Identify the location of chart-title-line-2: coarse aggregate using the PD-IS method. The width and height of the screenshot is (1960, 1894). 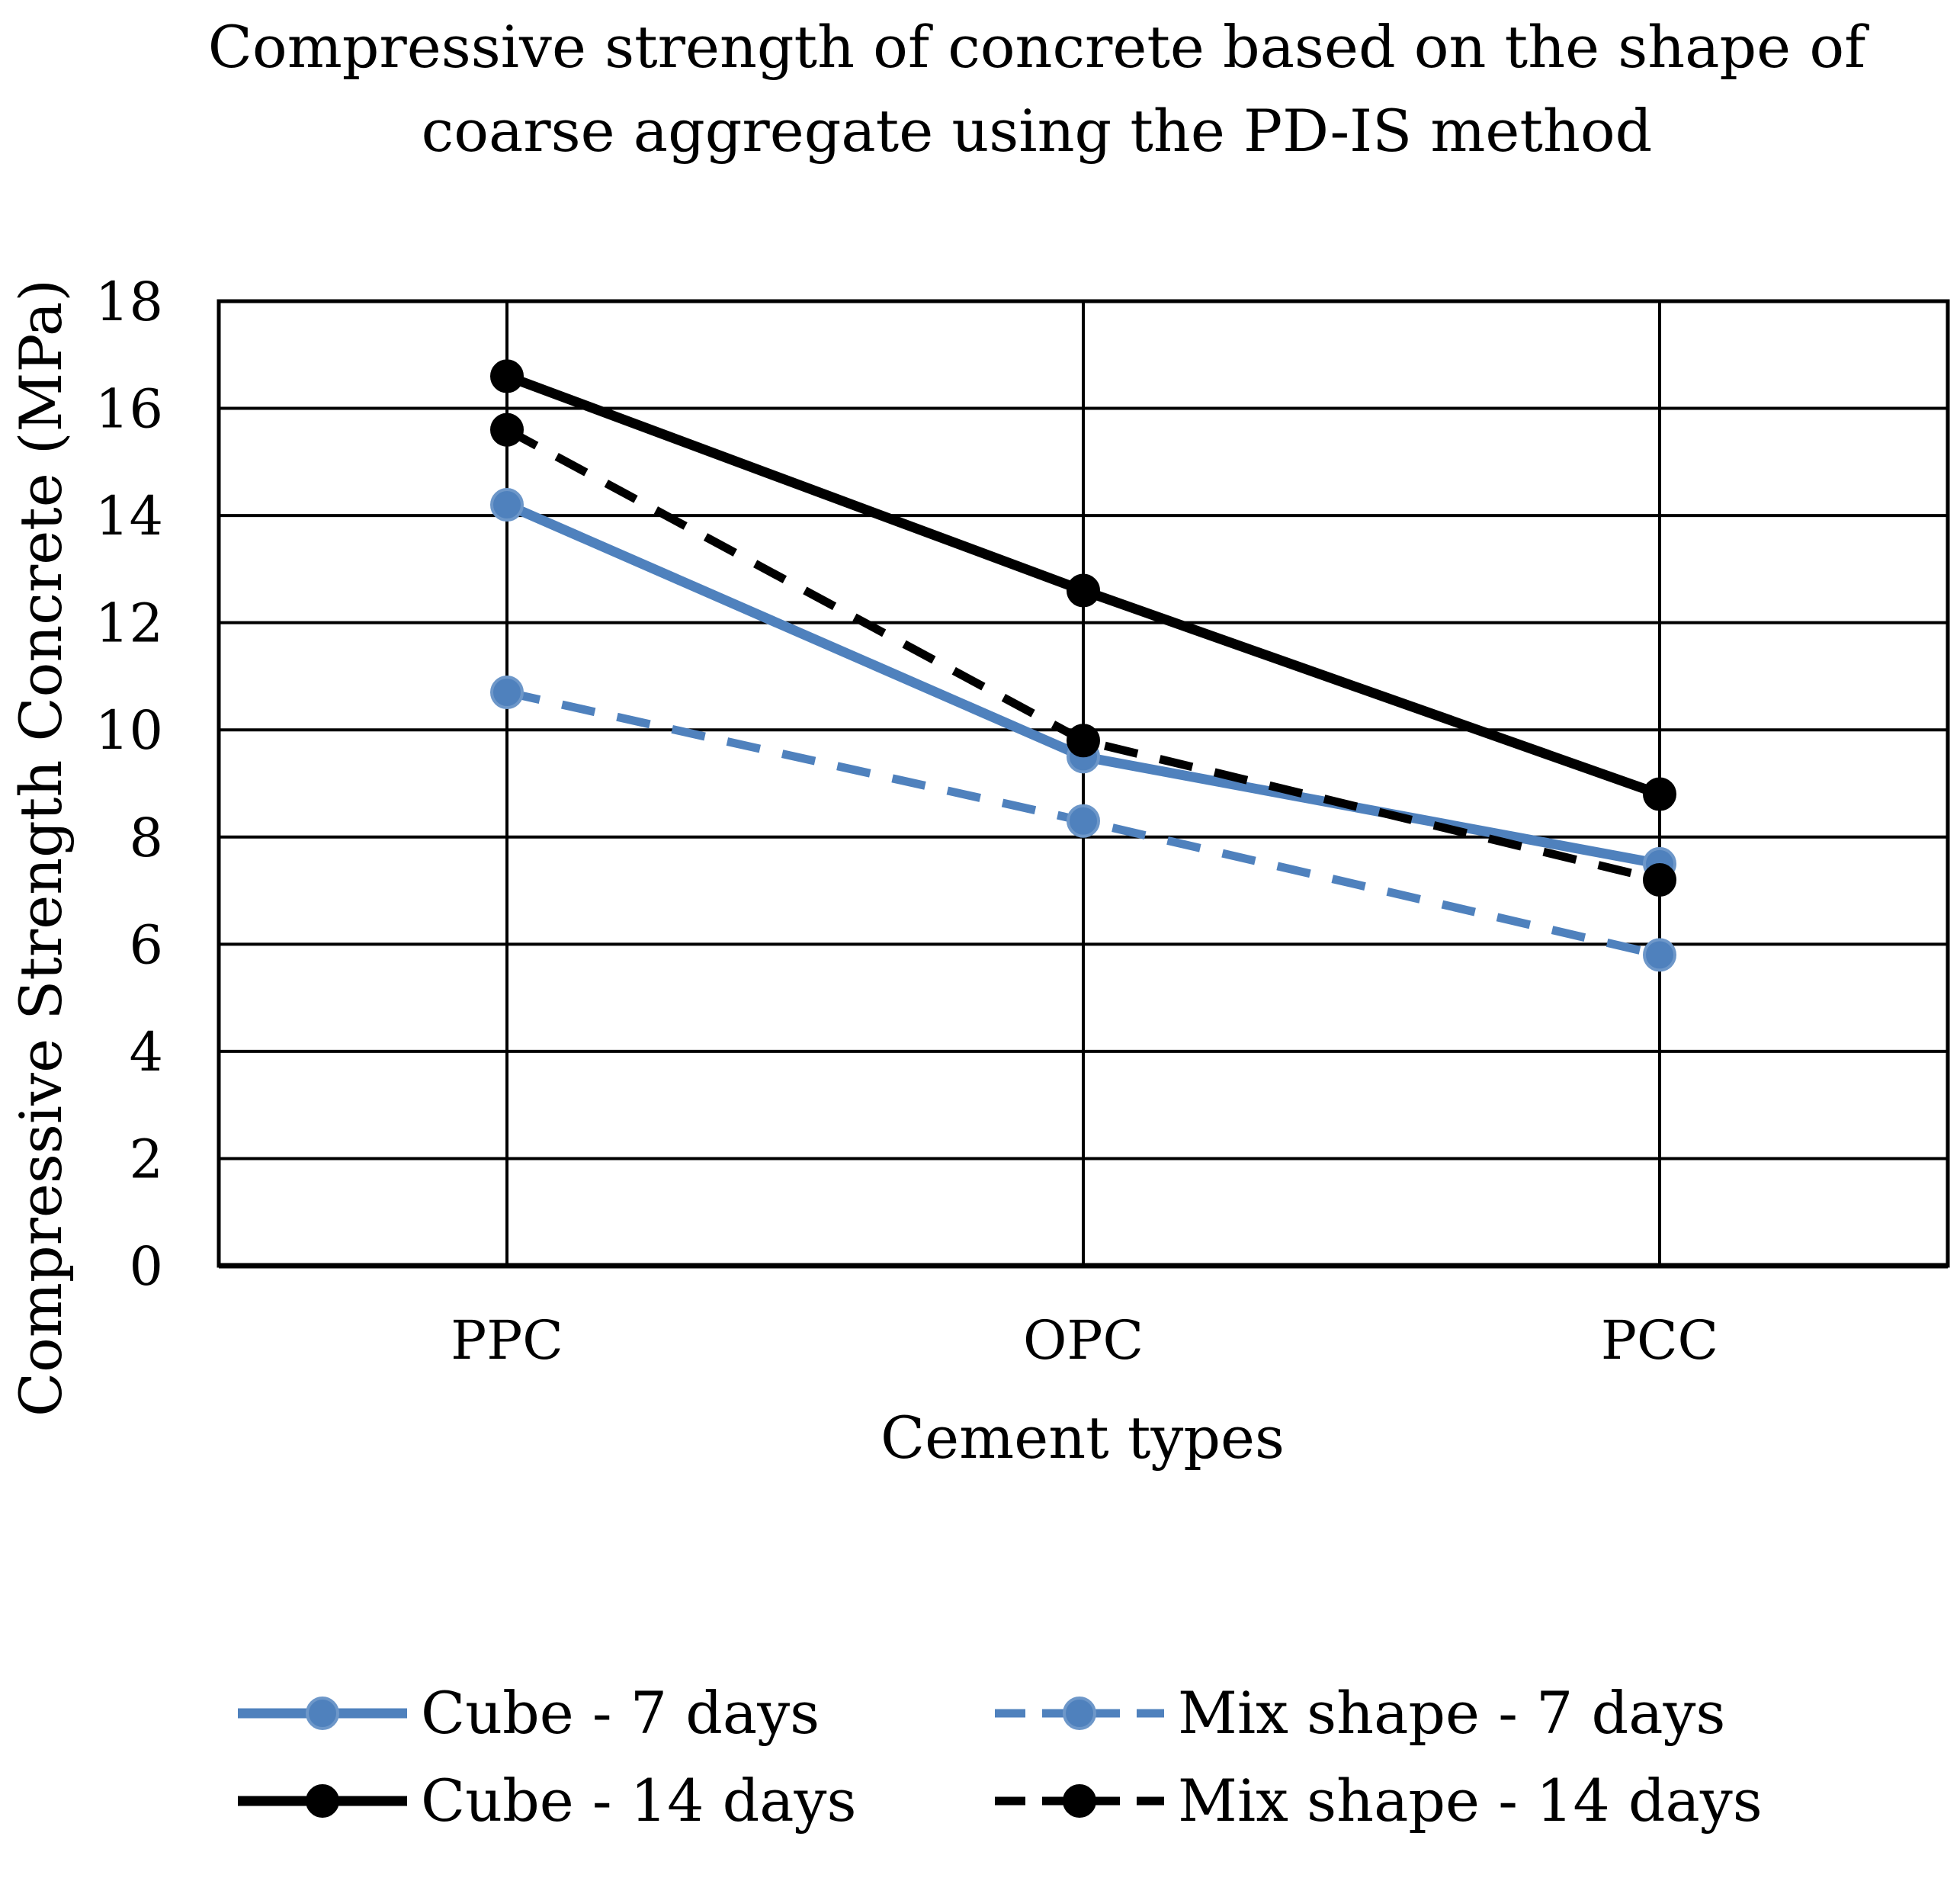
(1037, 131).